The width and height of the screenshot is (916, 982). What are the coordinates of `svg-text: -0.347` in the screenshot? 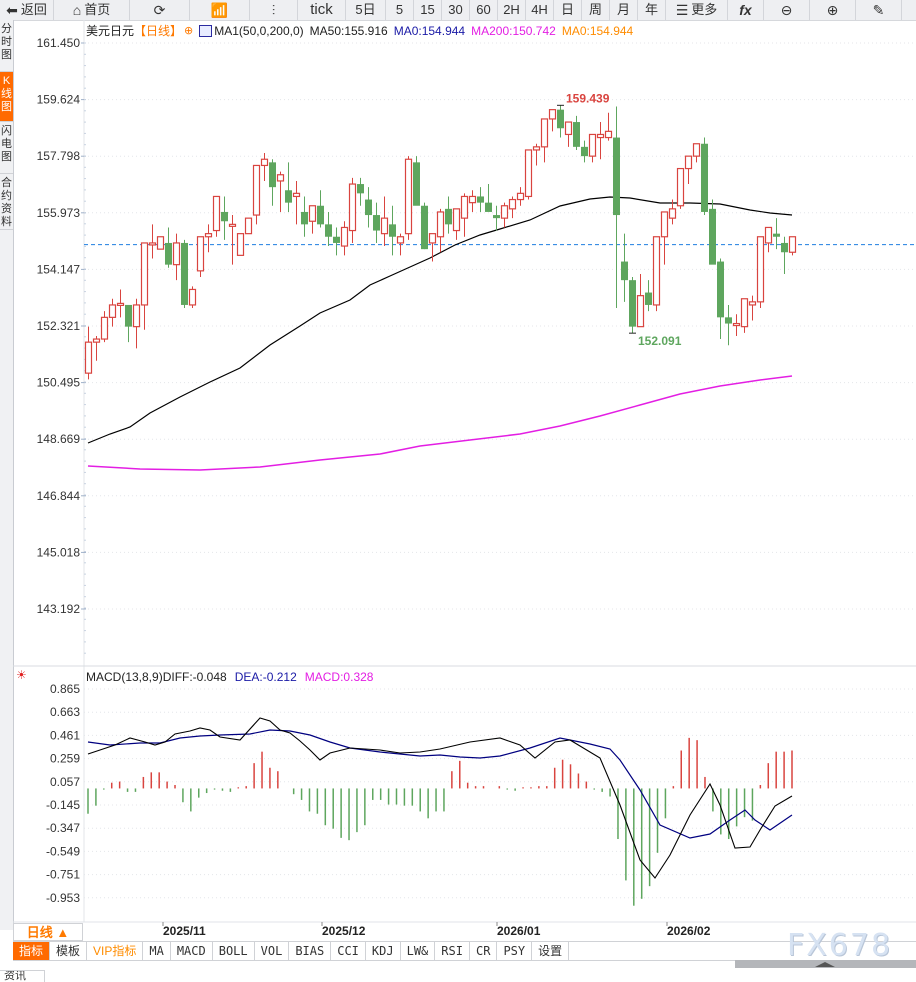 It's located at (63, 828).